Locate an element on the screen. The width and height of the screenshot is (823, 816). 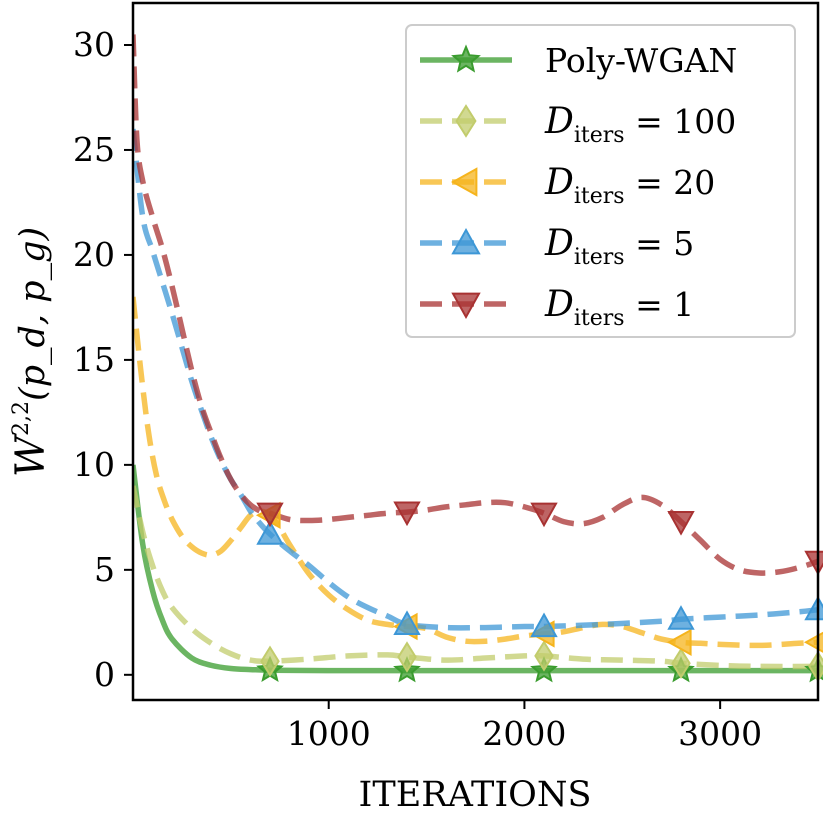
legend-label-2: Diters = 20 is located at coordinates (629, 185).